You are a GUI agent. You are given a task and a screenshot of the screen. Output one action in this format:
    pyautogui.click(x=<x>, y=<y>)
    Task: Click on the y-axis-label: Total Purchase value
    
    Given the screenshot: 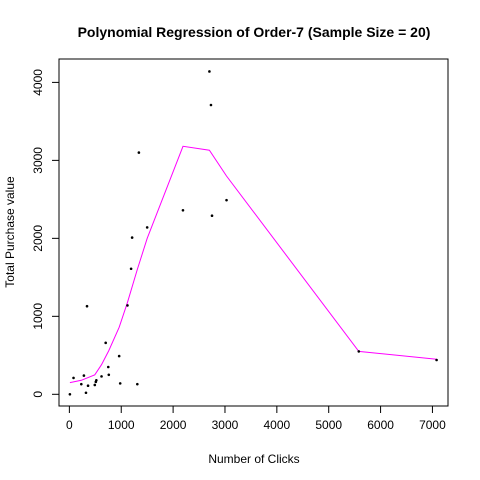 What is the action you would take?
    pyautogui.click(x=10, y=232)
    